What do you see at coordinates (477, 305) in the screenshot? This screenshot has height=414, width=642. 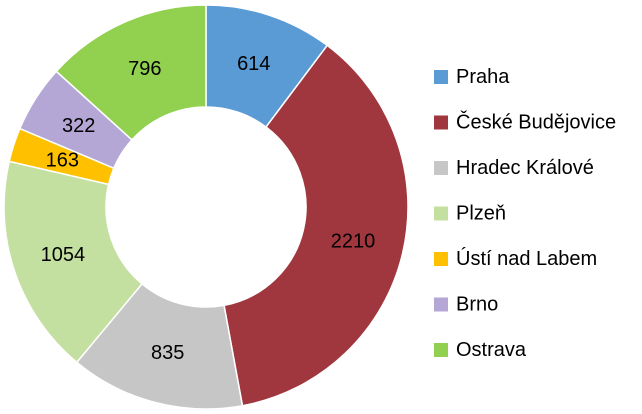 I see `legend-label-brno: Brno` at bounding box center [477, 305].